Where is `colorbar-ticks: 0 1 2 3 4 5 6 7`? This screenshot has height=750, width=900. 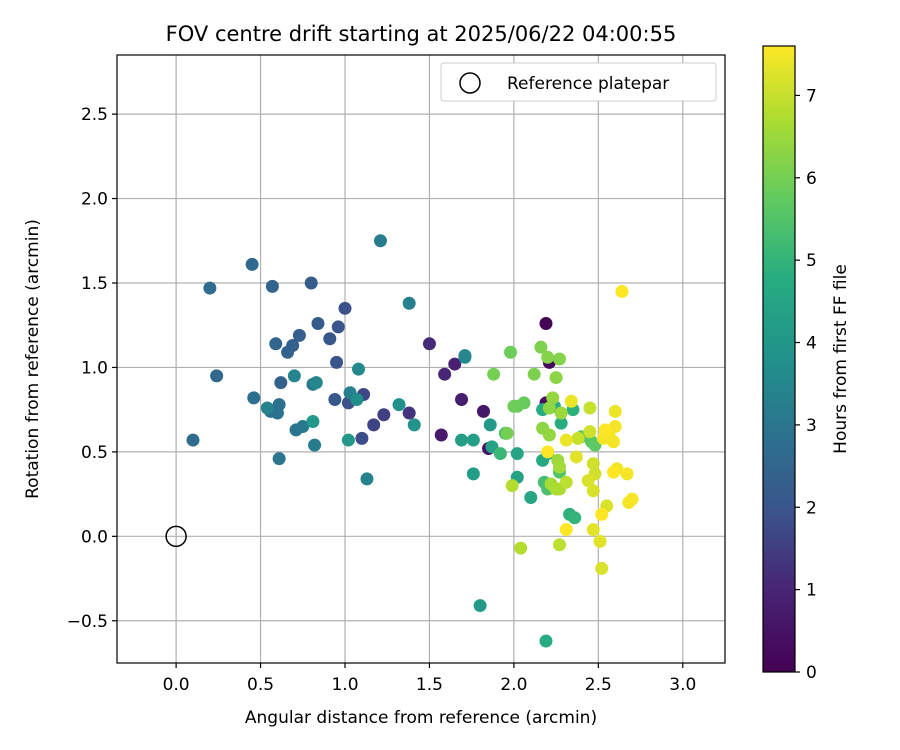
colorbar-ticks: 0 1 2 3 4 5 6 7 is located at coordinates (806, 384).